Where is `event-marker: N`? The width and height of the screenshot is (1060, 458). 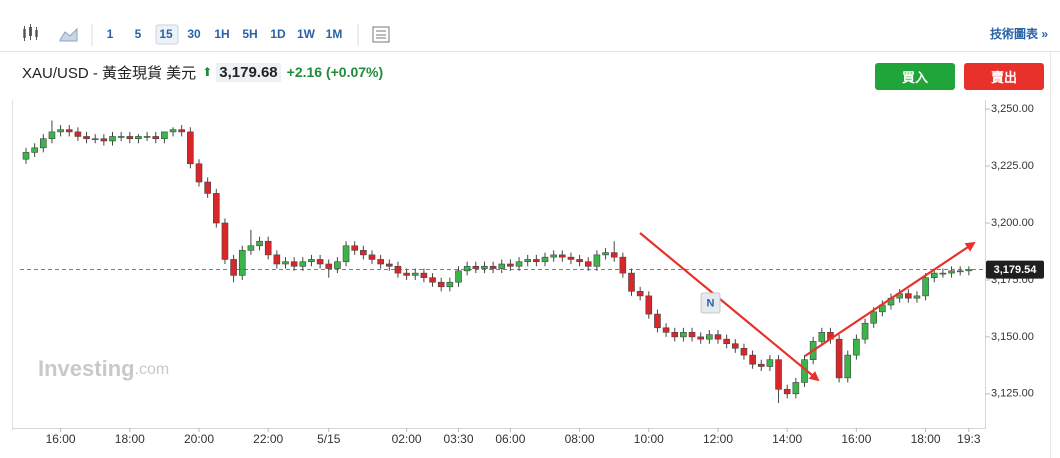 event-marker: N is located at coordinates (711, 303).